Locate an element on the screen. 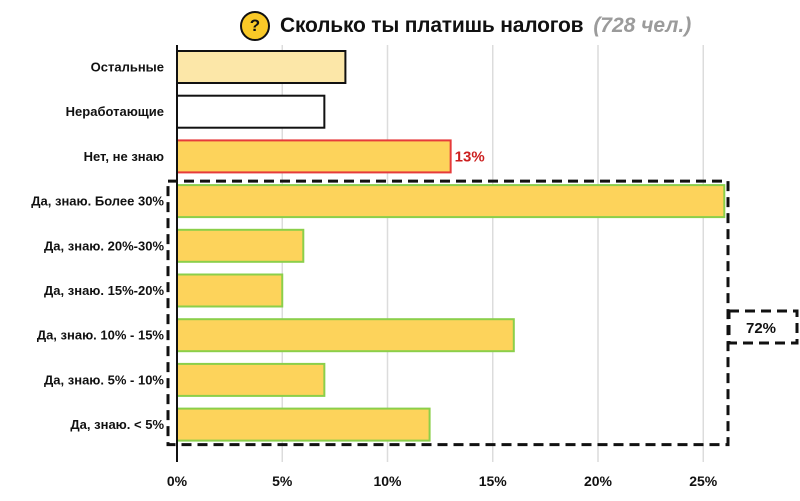 This screenshot has height=501, width=800. x-tick-label: 0% is located at coordinates (177, 481).